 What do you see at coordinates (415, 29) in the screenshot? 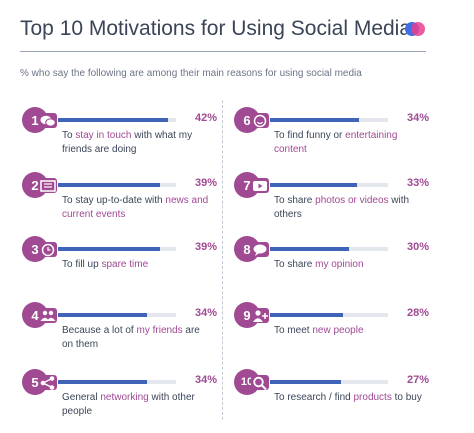
I see `brand-logo-icon` at bounding box center [415, 29].